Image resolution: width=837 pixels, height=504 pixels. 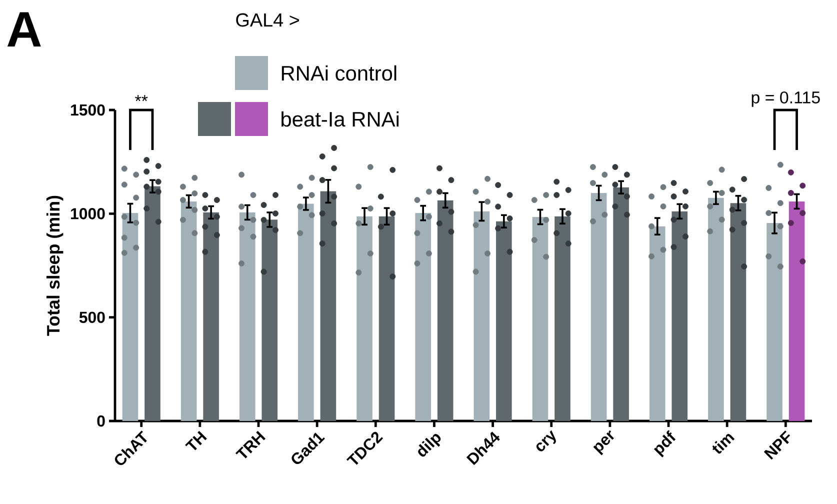 What do you see at coordinates (546, 441) in the screenshot?
I see `x-tick-label: cry` at bounding box center [546, 441].